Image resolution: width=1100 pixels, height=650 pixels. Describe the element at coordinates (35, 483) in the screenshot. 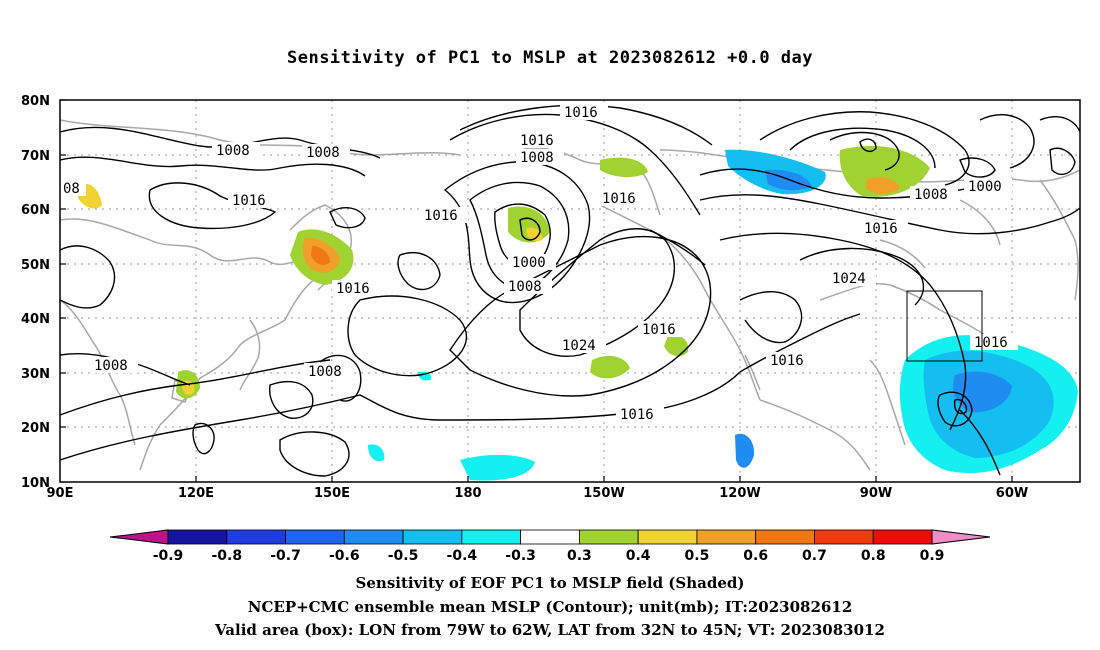

I see `lat-label: 10N` at that location.